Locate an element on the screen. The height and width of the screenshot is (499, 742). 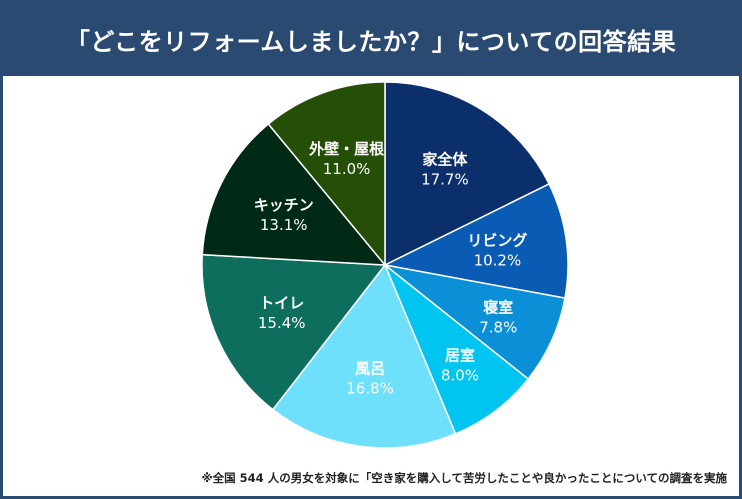
slice-value-label: 8.0% is located at coordinates (460, 375).